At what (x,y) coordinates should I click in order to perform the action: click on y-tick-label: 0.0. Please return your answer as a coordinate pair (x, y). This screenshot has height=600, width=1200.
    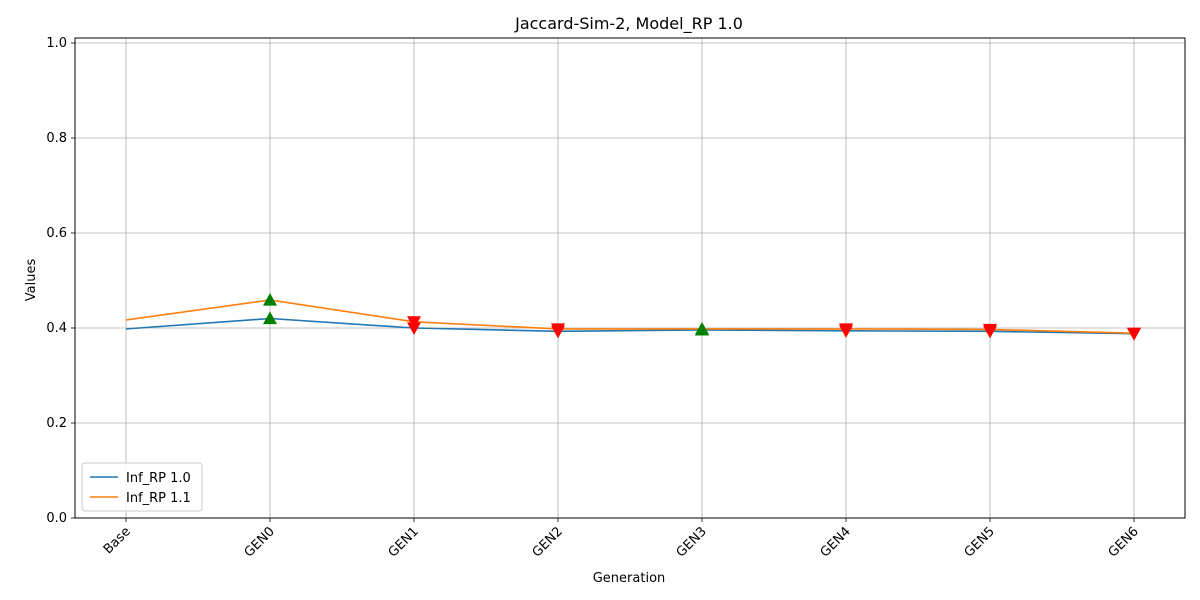
    Looking at the image, I should click on (56, 518).